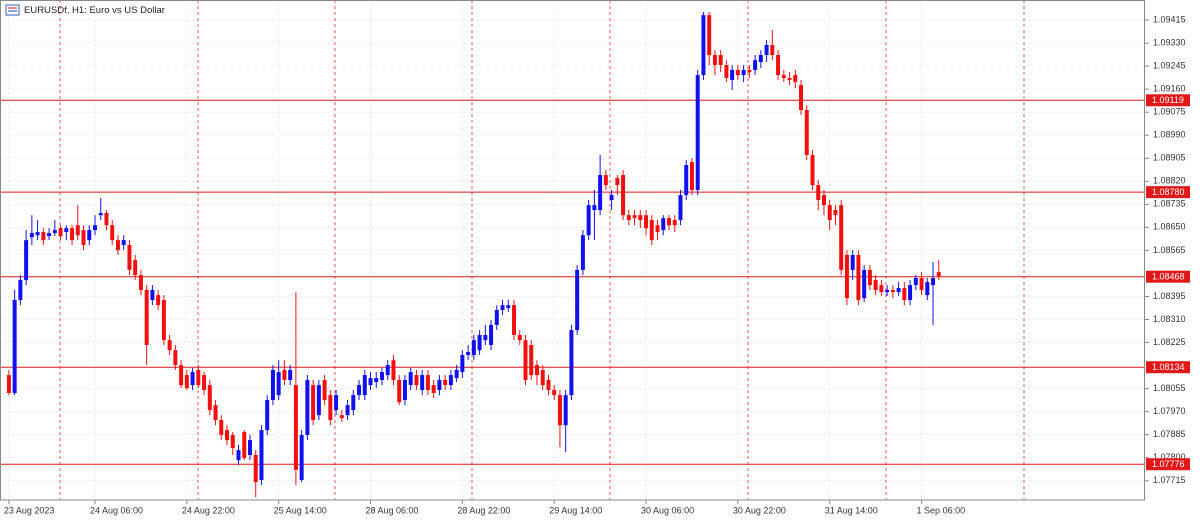 This screenshot has width=1200, height=521. Describe the element at coordinates (667, 510) in the screenshot. I see `x-tick-label: 30 Aug 06:00` at that location.